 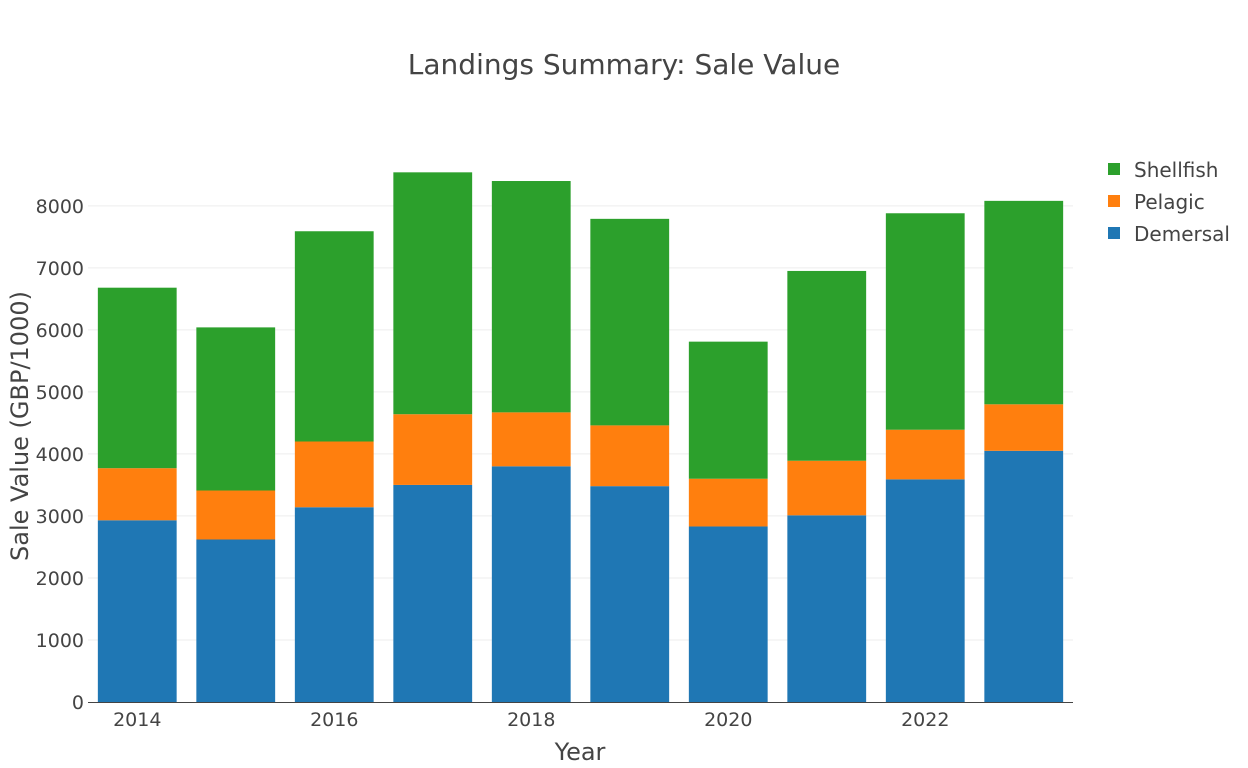 I want to click on bar-demersal-2015, so click(x=236, y=620).